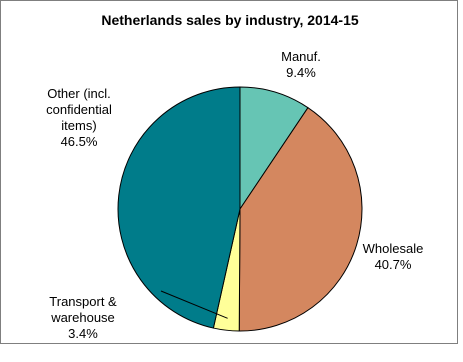 This screenshot has height=362, width=463. I want to click on label-wholesale-line: Wholesale, so click(393, 248).